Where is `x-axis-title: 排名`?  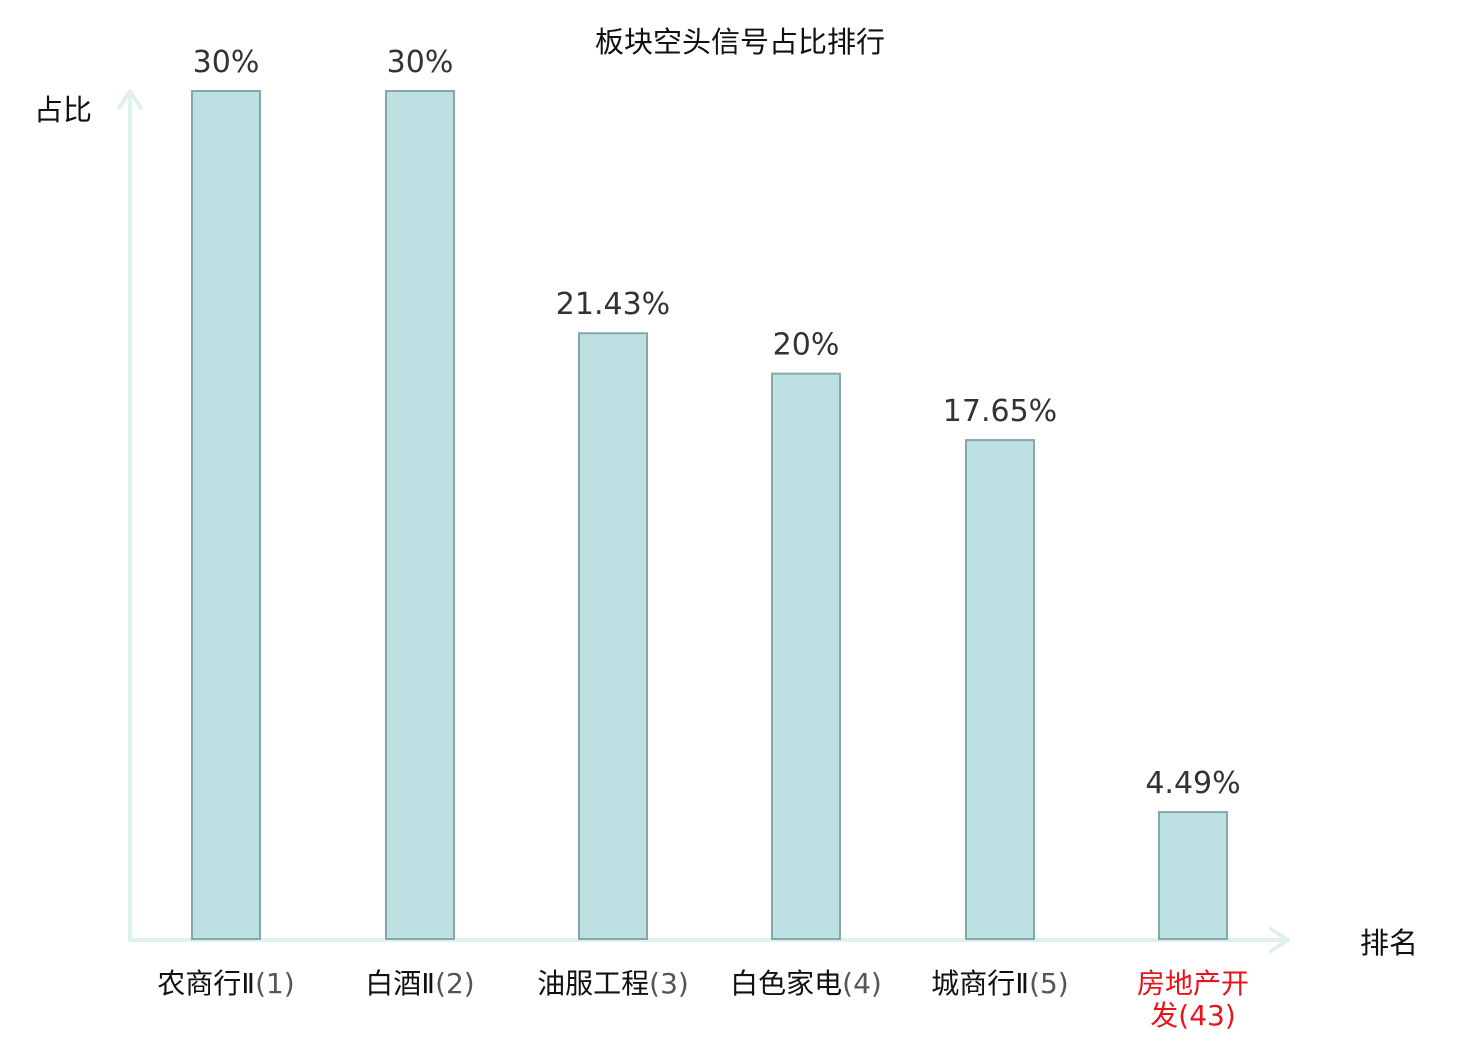
x-axis-title: 排名 is located at coordinates (1389, 943).